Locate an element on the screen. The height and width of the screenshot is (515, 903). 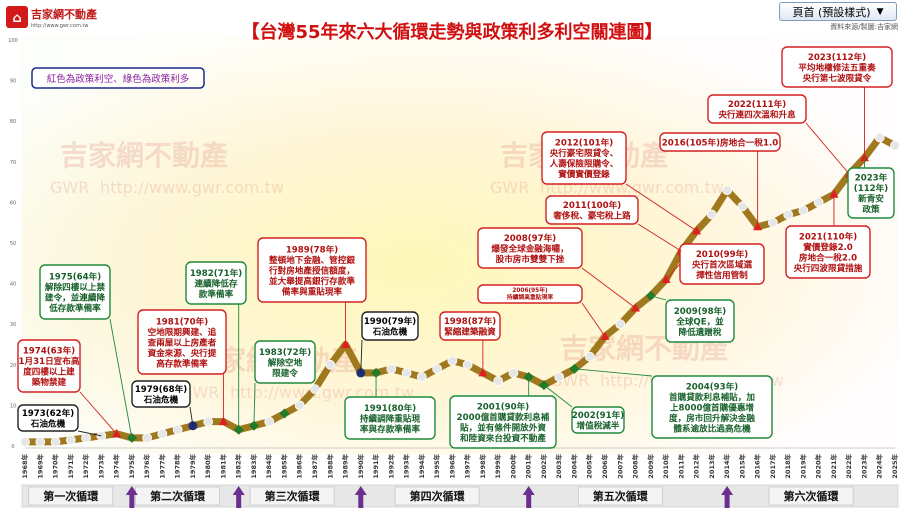
x-tick-label: 1992年 is located at coordinates (390, 466).